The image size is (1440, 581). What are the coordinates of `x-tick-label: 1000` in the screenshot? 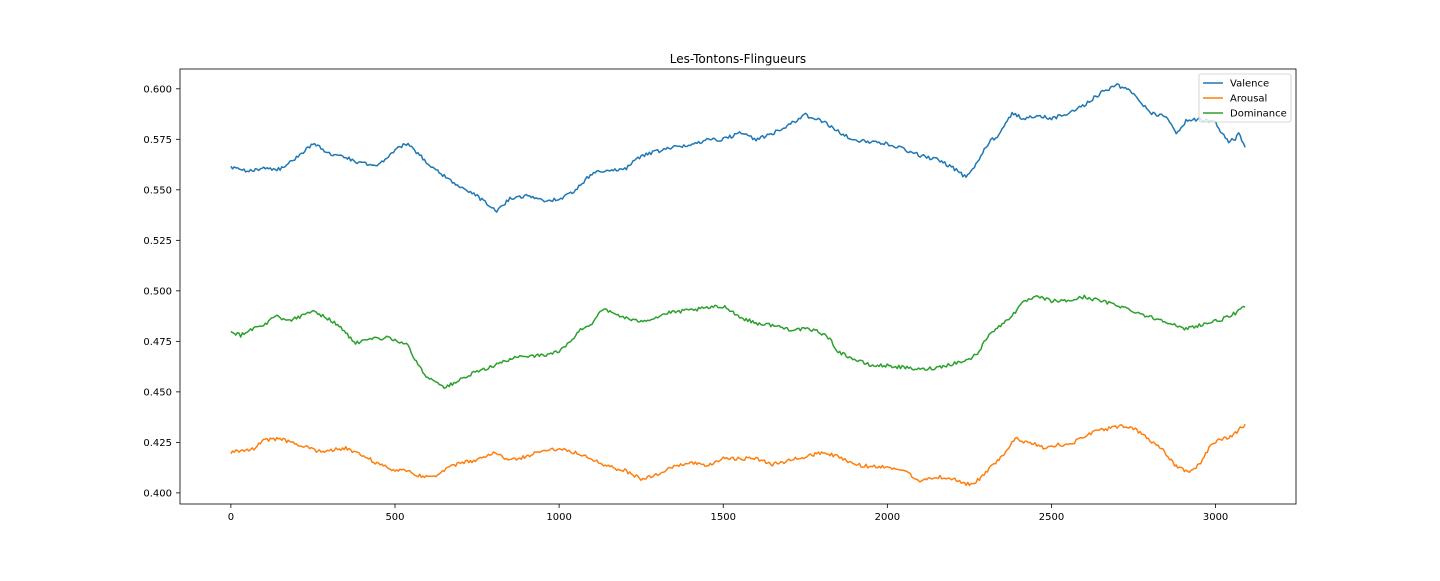 It's located at (558, 517).